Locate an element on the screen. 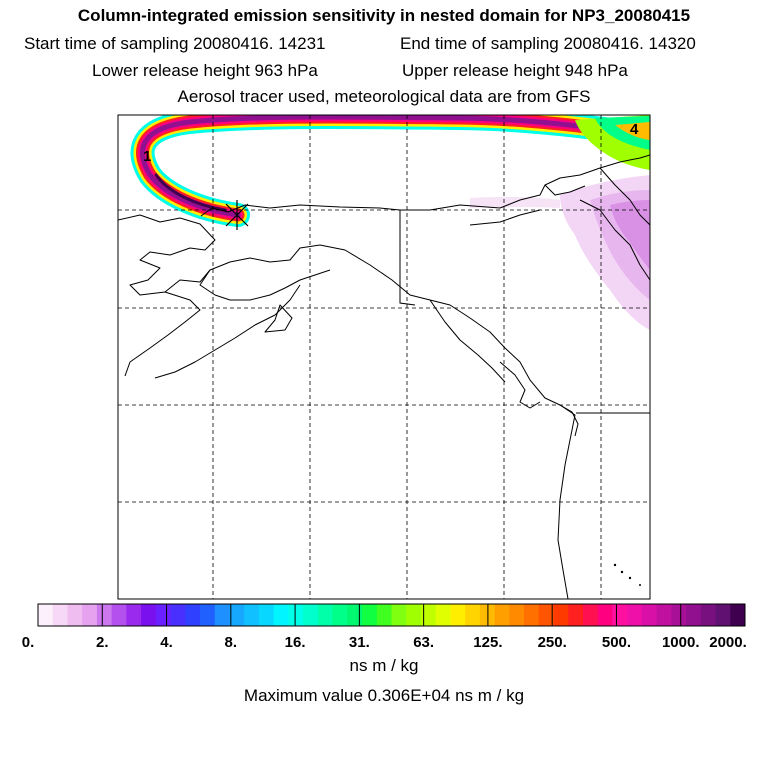 The image size is (768, 768). colorbar-tick-label: 0. is located at coordinates (28, 642).